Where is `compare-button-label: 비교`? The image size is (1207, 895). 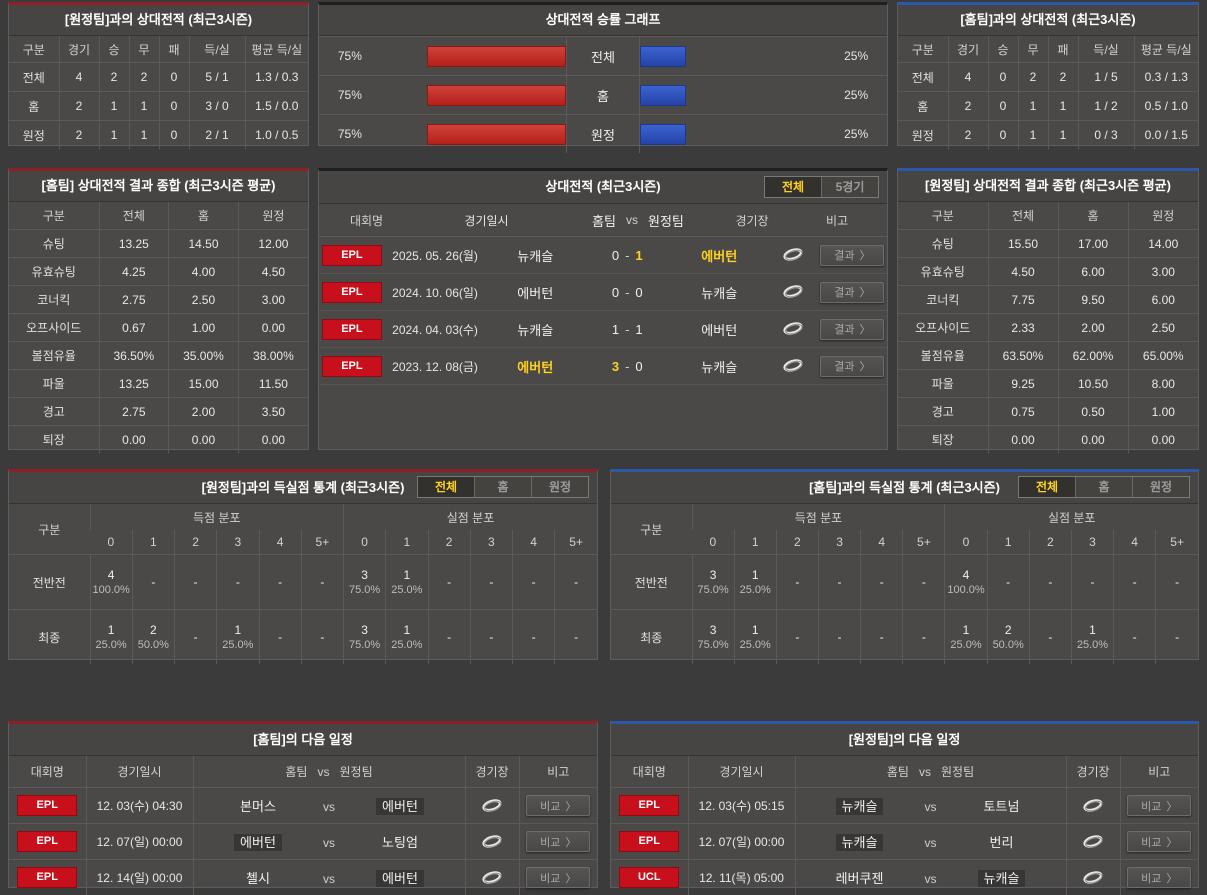 compare-button-label: 비교 is located at coordinates (1151, 878).